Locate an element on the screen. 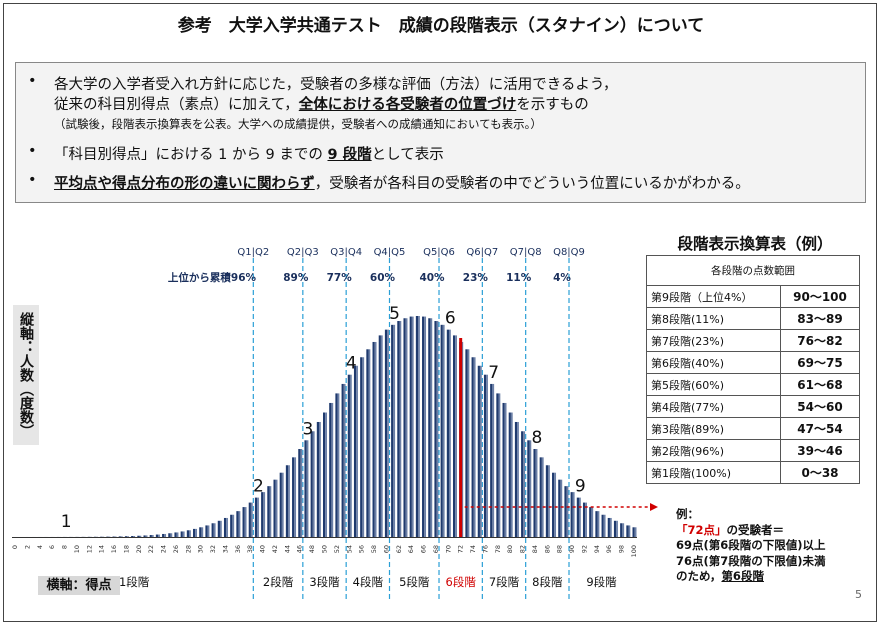  table-row: 第1段階(100%) 0～38 is located at coordinates (753, 472).